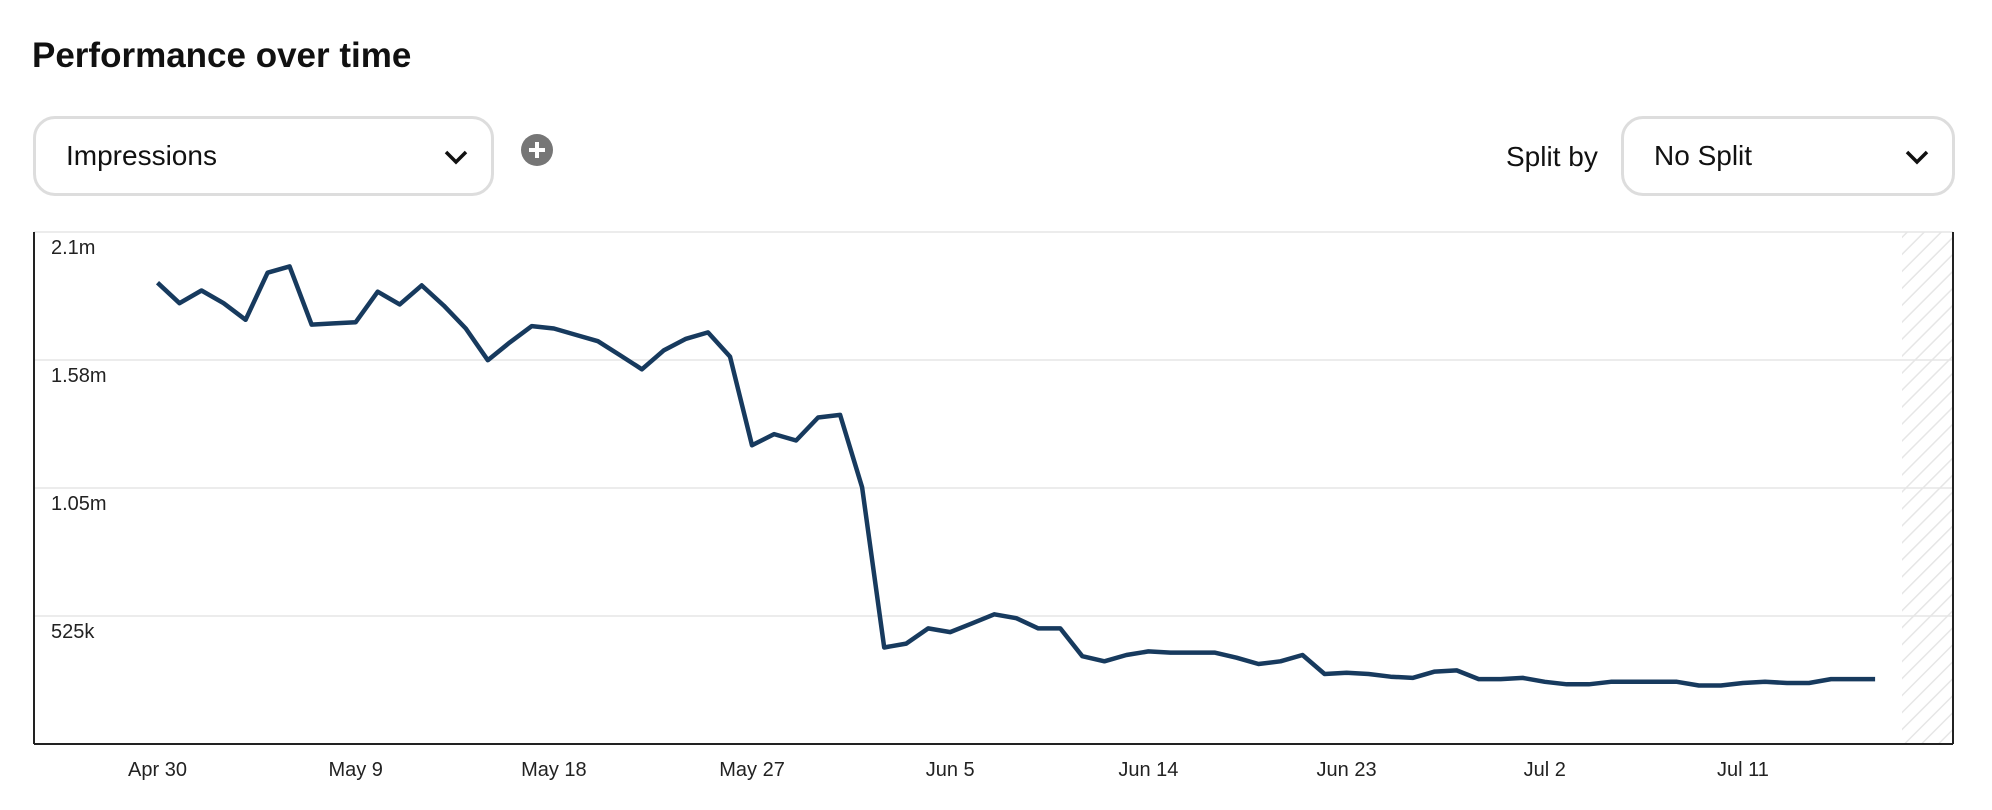  I want to click on split-dropdown: No Split, so click(1788, 156).